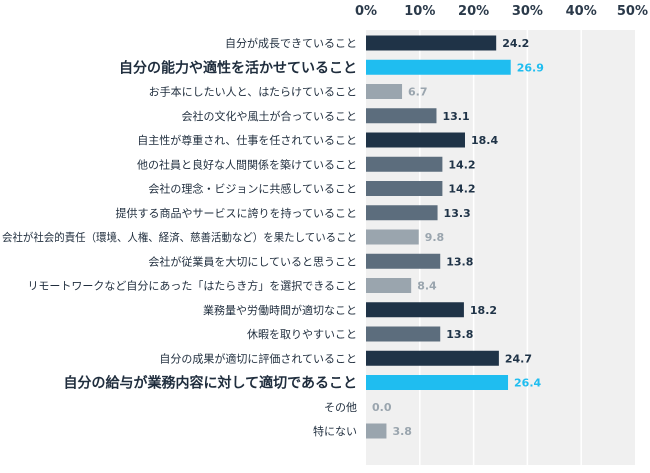  What do you see at coordinates (427, 286) in the screenshot?
I see `value-label: 8.4` at bounding box center [427, 286].